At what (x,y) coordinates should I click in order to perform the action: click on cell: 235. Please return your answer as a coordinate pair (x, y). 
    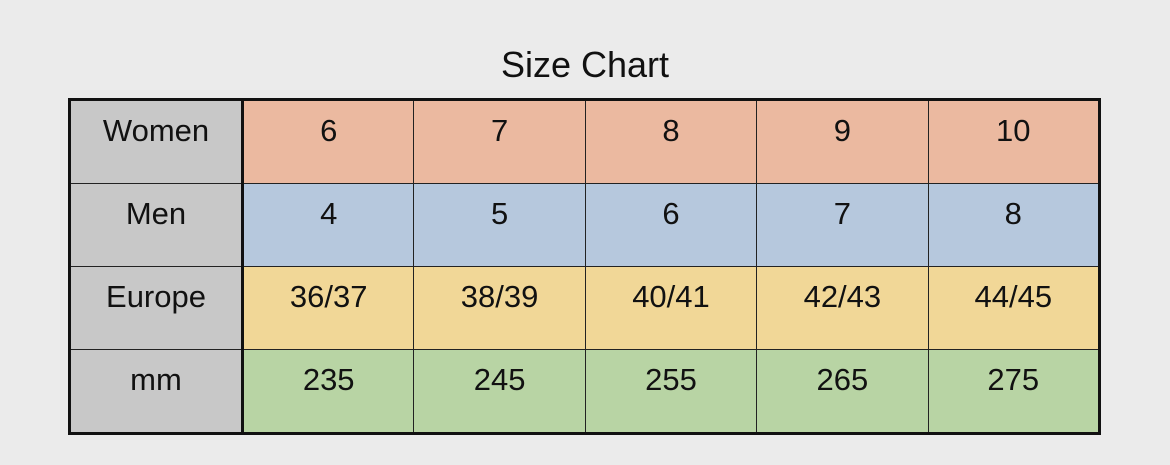
    Looking at the image, I should click on (328, 391).